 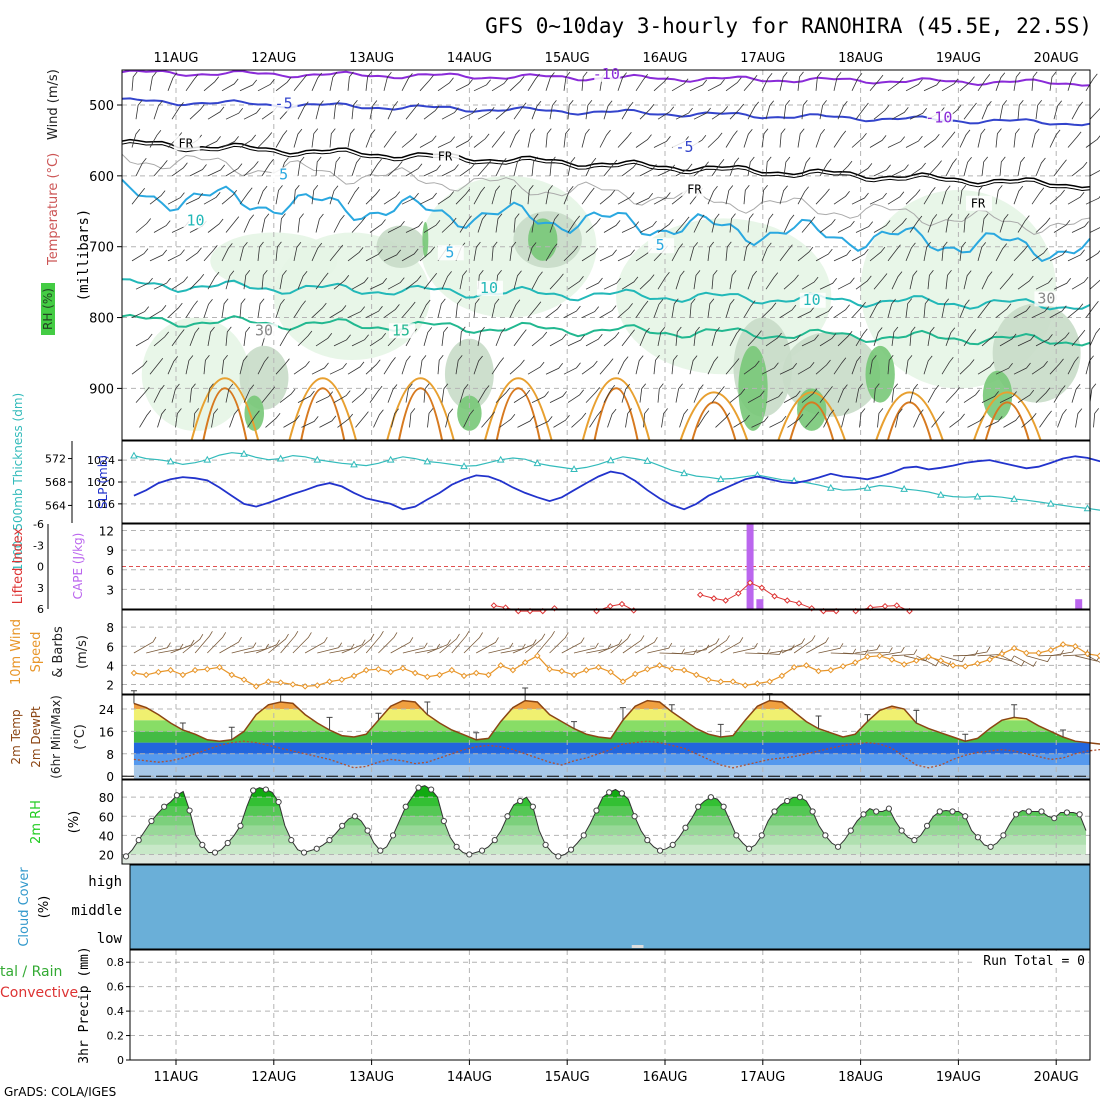 I want to click on lifted-index-tick-label: -6, so click(x=38, y=524).